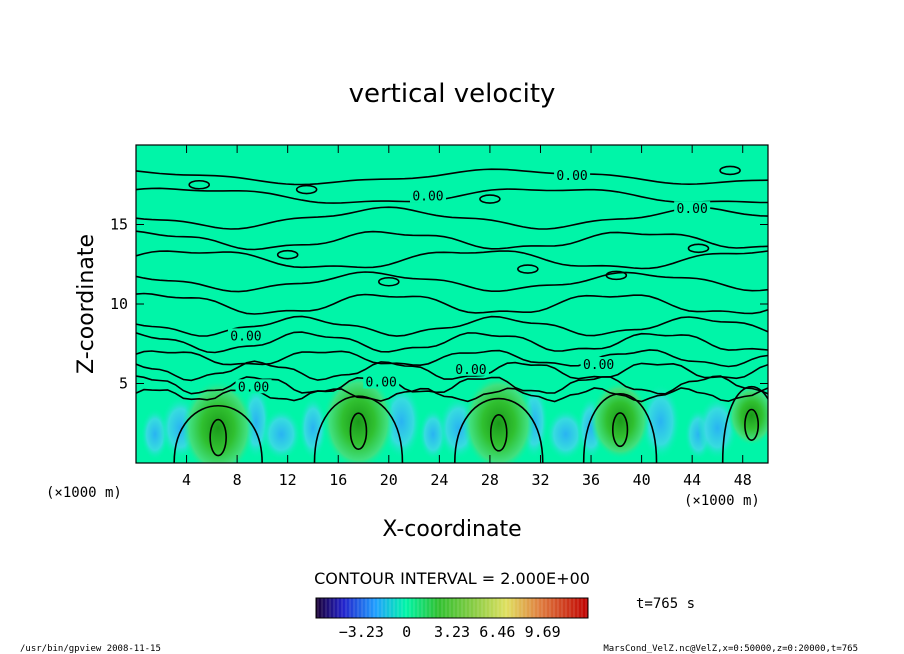 Image resolution: width=904 pixels, height=654 pixels. What do you see at coordinates (451, 529) in the screenshot?
I see `x-axis-label: X-coordinate` at bounding box center [451, 529].